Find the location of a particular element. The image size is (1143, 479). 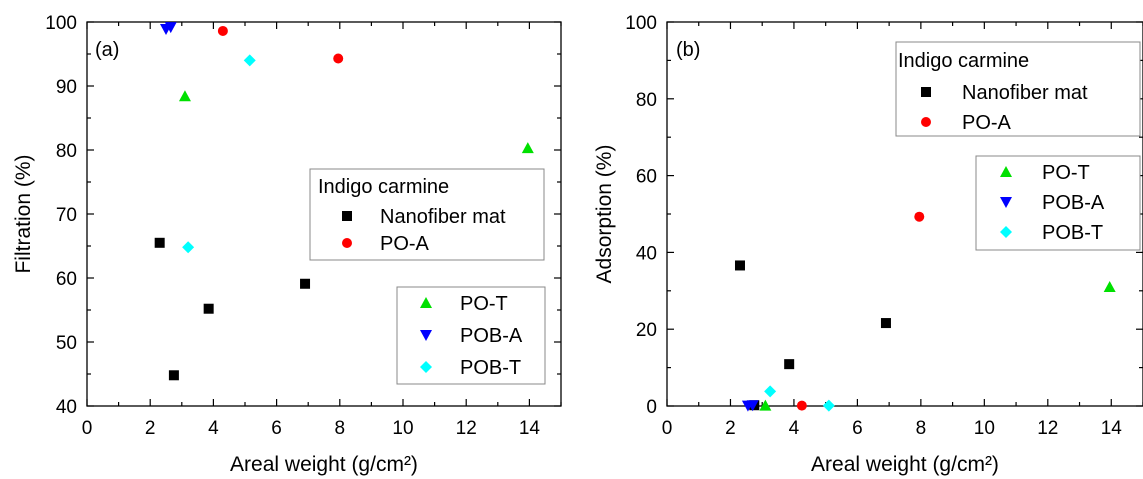

y-tick-label: 0 is located at coordinates (651, 407).